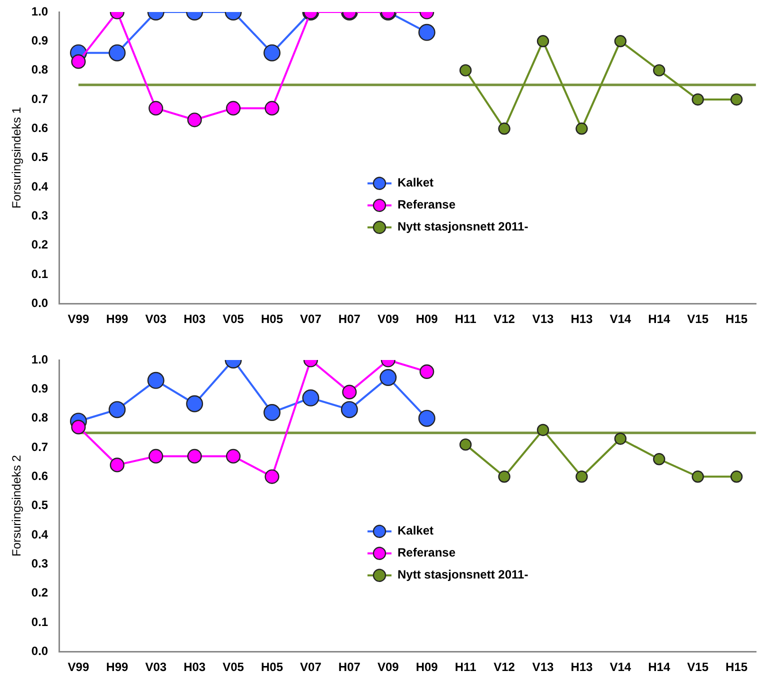 This screenshot has width=765, height=684. Describe the element at coordinates (17, 157) in the screenshot. I see `y-axis-title: Forsuringsindeks 1` at that location.